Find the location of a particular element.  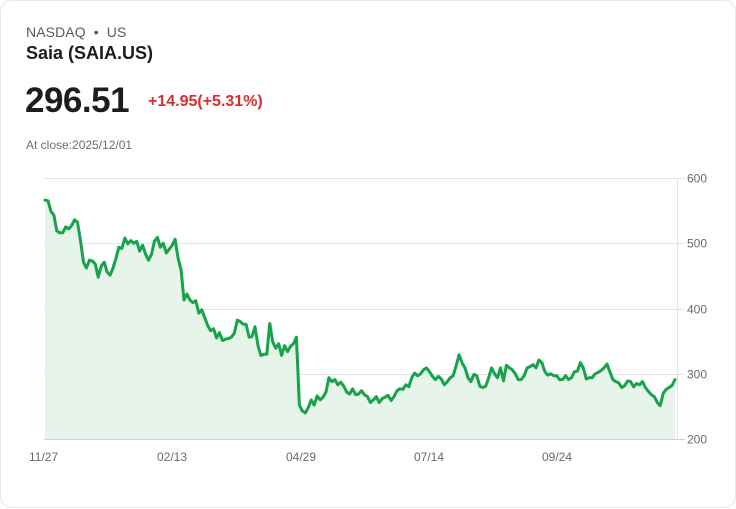

x-axis: 11/27 02/13 04/29 07/14 09/24 is located at coordinates (300, 457).